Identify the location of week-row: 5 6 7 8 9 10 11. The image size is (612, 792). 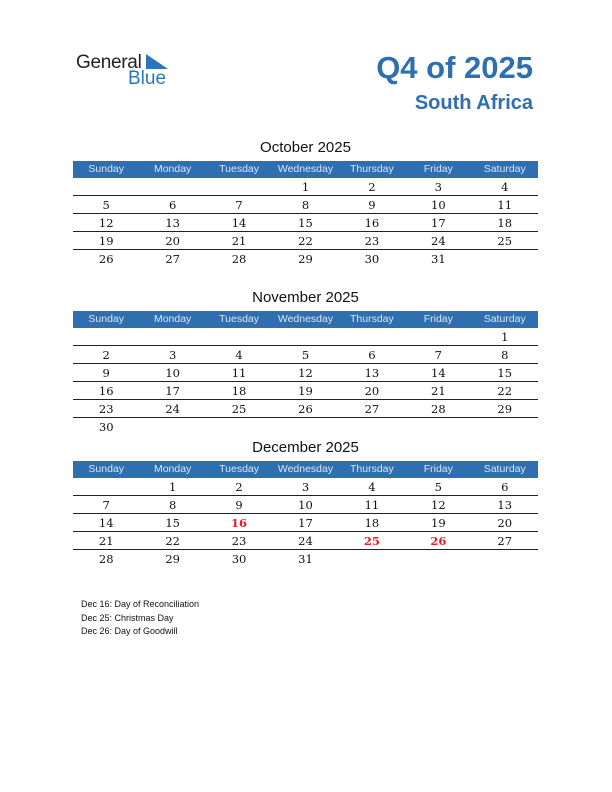
(305, 205).